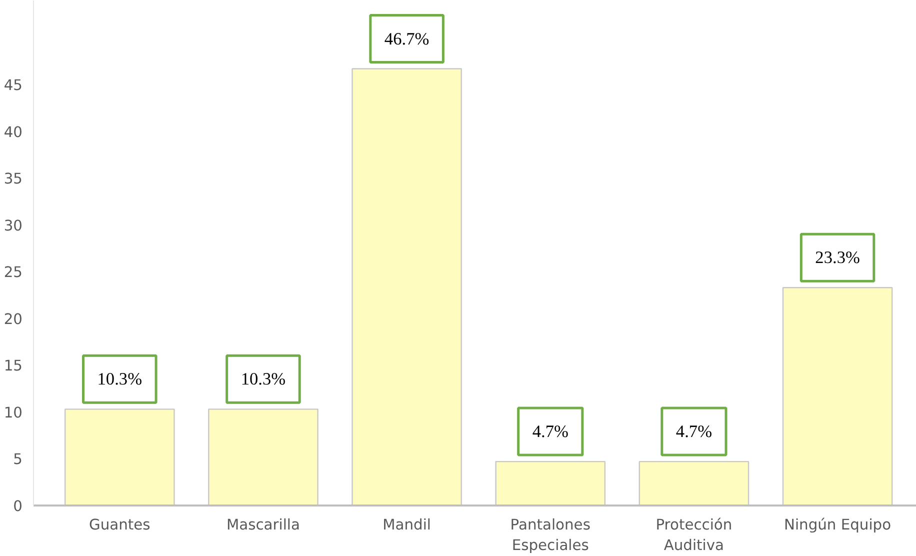 The height and width of the screenshot is (556, 916). What do you see at coordinates (13, 132) in the screenshot?
I see `y-tick-label: 40` at bounding box center [13, 132].